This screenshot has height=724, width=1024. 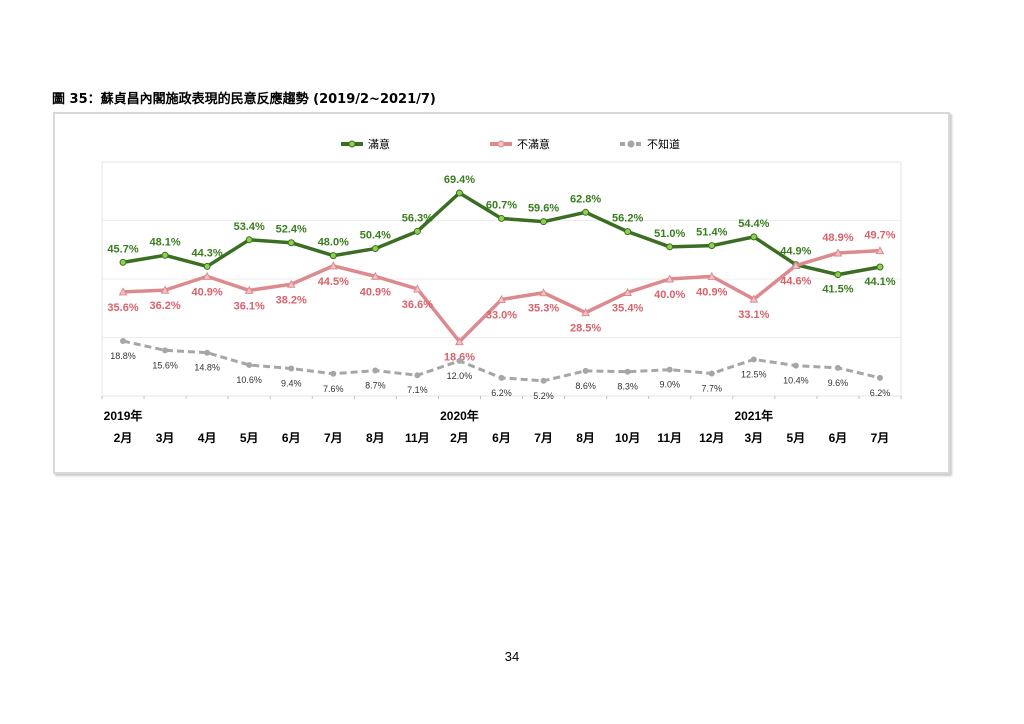 I want to click on data-label: 8.7%, so click(x=375, y=386).